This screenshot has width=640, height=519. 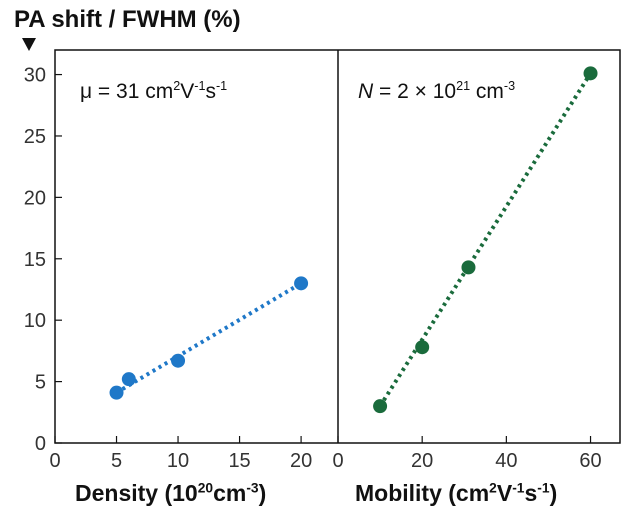 What do you see at coordinates (301, 461) in the screenshot?
I see `left-x-tick-label: 20` at bounding box center [301, 461].